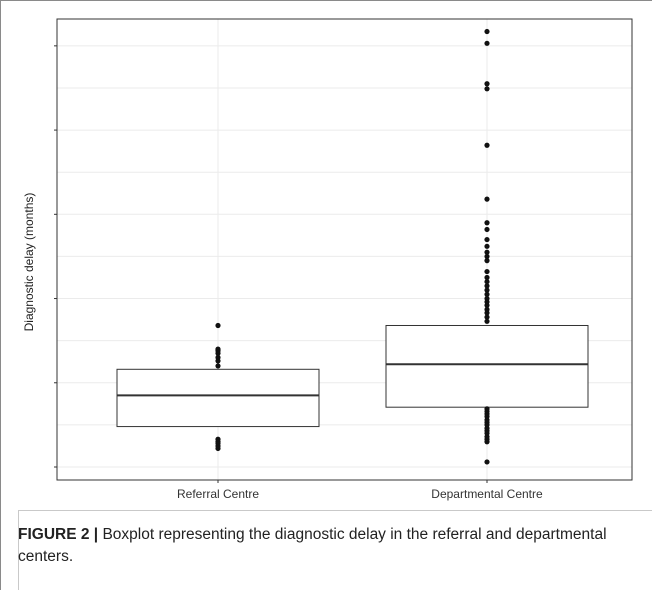  I want to click on figure-frame-left, so click(0, 295).